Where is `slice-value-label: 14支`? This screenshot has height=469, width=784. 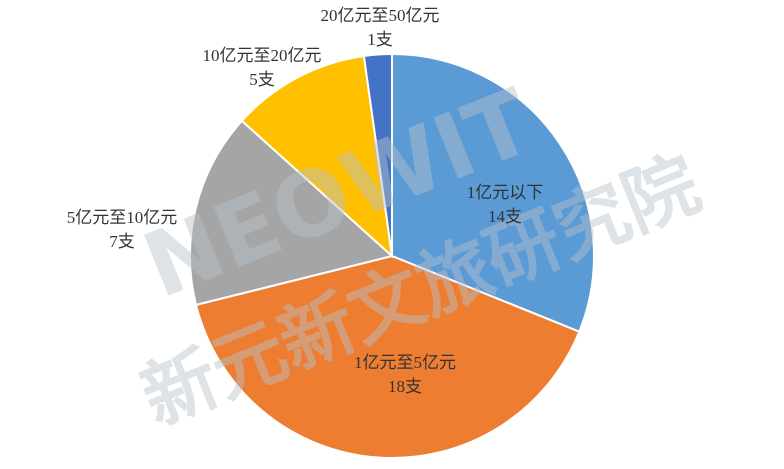
slice-value-label: 14支 is located at coordinates (505, 216).